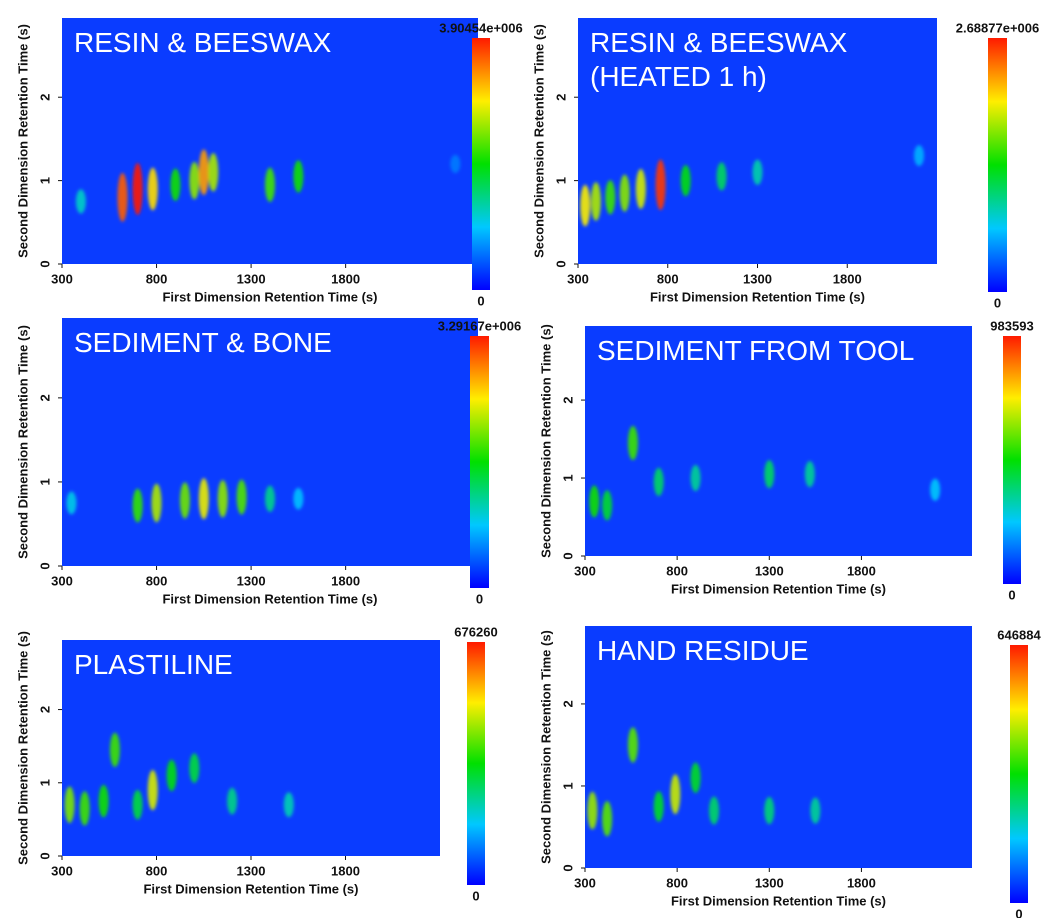  Describe the element at coordinates (476, 763) in the screenshot. I see `colorbar` at that location.